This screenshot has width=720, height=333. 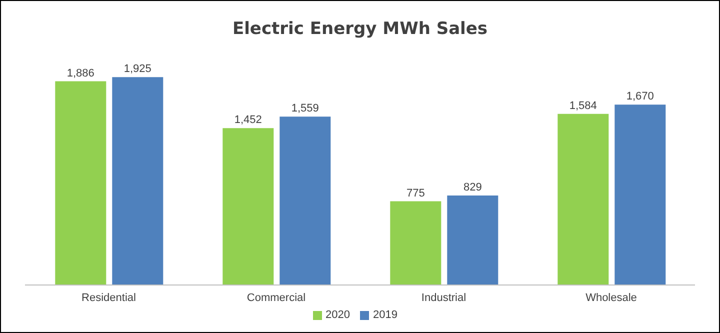 I want to click on x-tick-label: Industrial, so click(x=443, y=298).